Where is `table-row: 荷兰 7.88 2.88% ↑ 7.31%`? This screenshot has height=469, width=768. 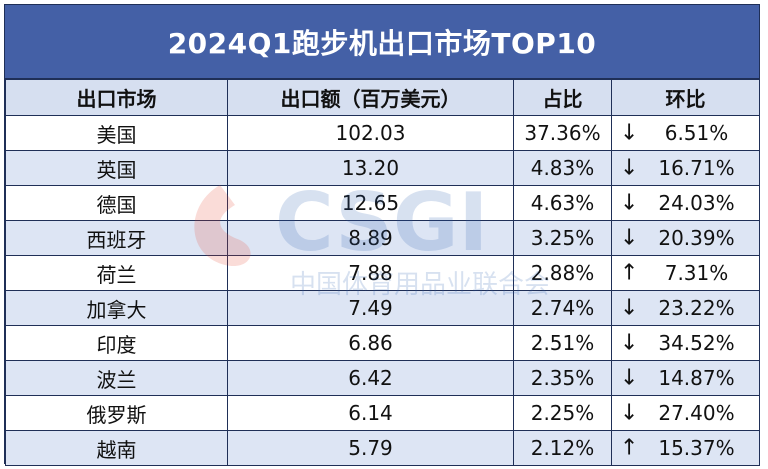
table-row: 荷兰 7.88 2.88% ↑ 7.31% is located at coordinates (382, 273).